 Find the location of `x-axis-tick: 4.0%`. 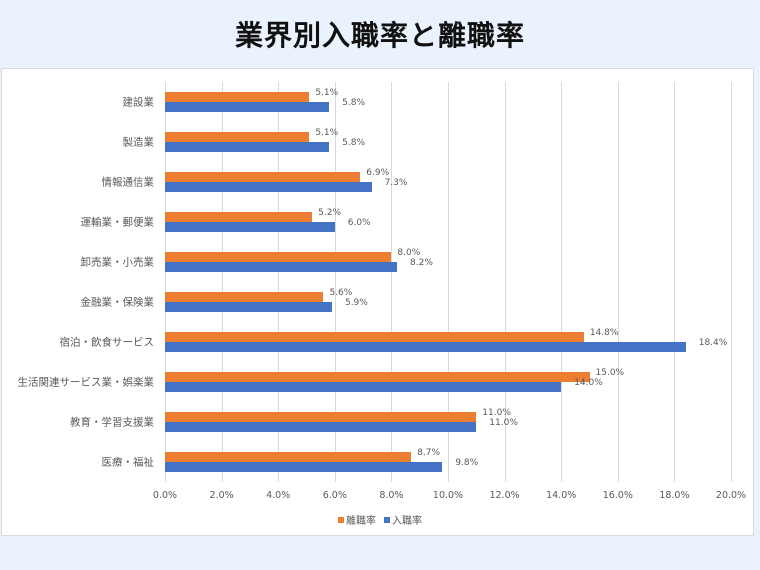

x-axis-tick: 4.0% is located at coordinates (278, 495).